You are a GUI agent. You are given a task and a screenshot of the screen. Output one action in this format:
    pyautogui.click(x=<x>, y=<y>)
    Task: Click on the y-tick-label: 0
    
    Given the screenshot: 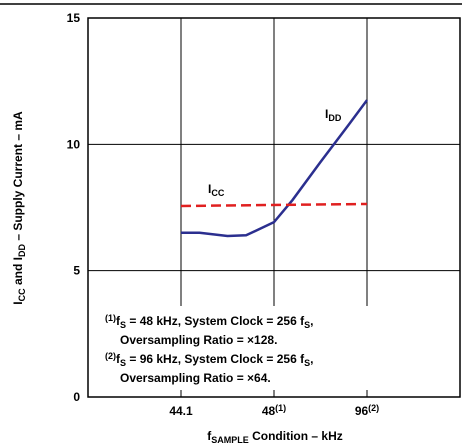 What is the action you would take?
    pyautogui.click(x=76, y=397)
    